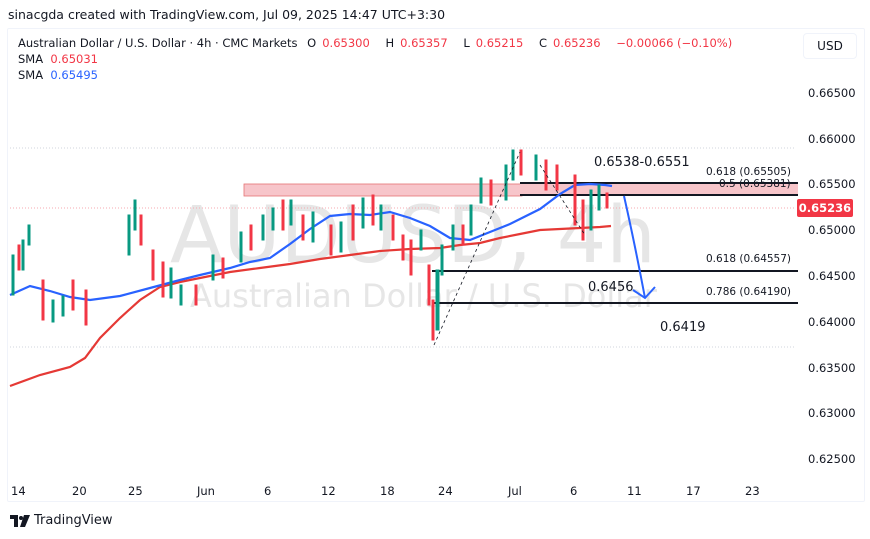 The image size is (870, 539). Describe the element at coordinates (830, 46) in the screenshot. I see `currency-button: USD` at that location.